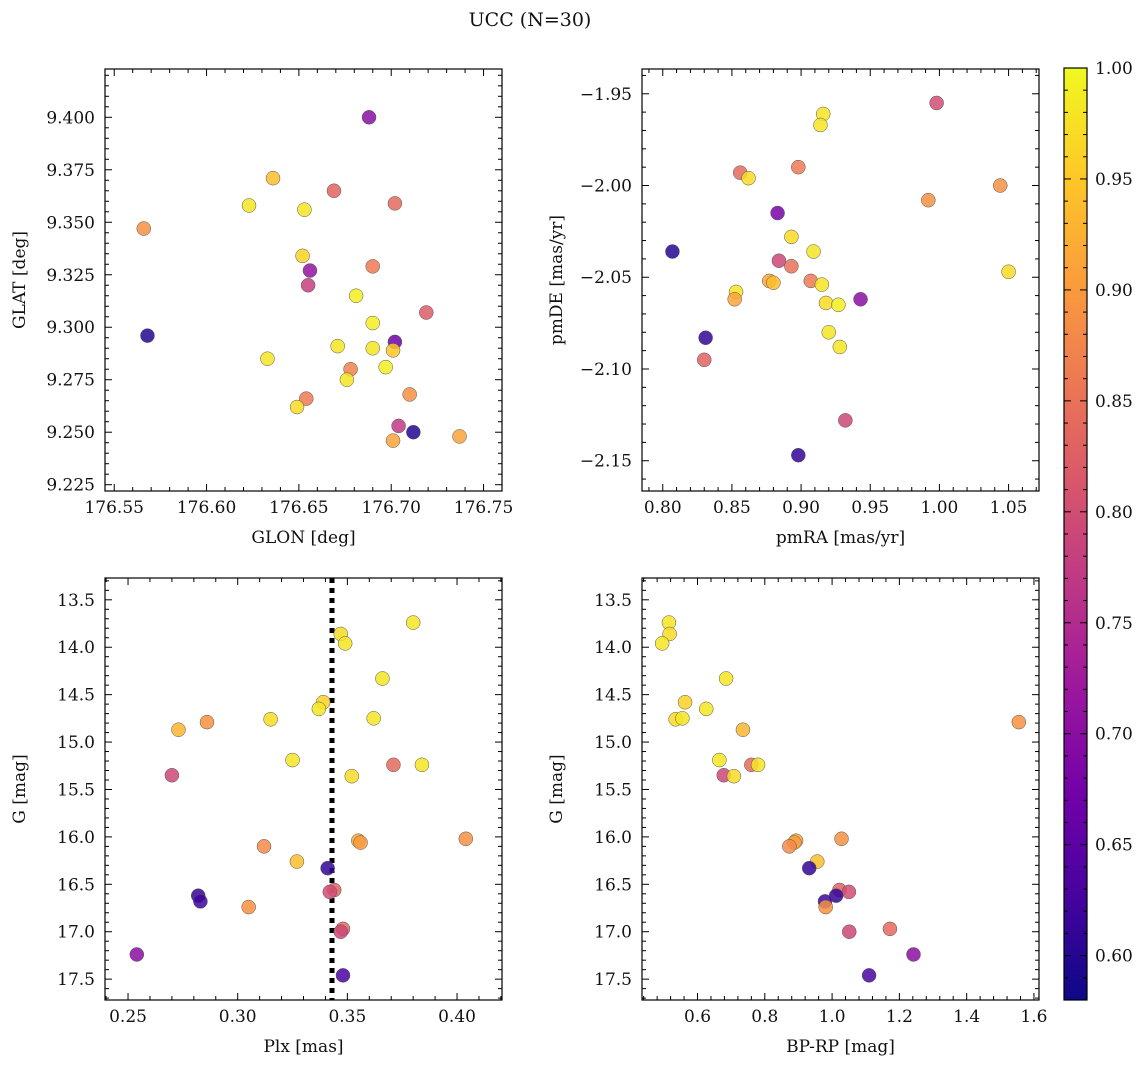 The image size is (1148, 1068). Describe the element at coordinates (303, 538) in the screenshot. I see `x-axis-label: GLON [deg]` at that location.